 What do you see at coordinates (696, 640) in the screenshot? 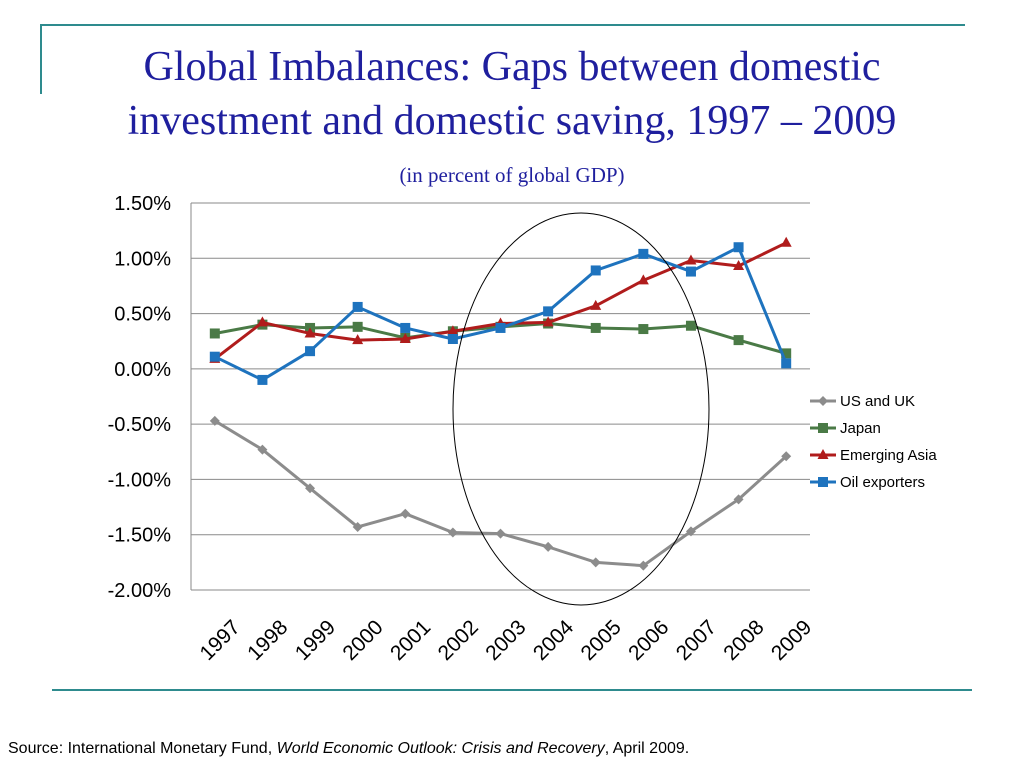
I see `x-tick-label: 2007` at bounding box center [696, 640].